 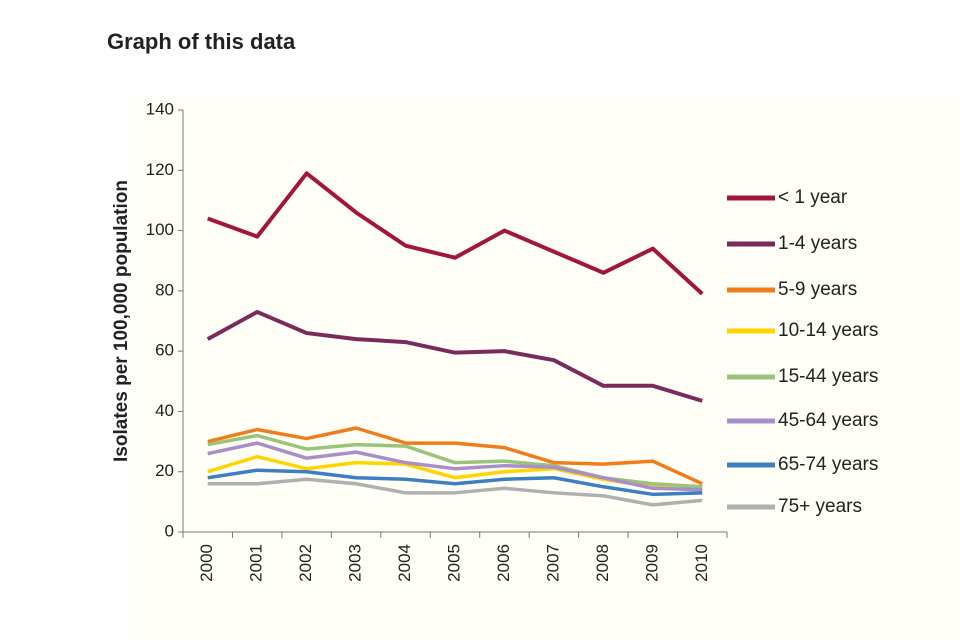 I want to click on legend-label: 1-4 years, so click(x=817, y=243).